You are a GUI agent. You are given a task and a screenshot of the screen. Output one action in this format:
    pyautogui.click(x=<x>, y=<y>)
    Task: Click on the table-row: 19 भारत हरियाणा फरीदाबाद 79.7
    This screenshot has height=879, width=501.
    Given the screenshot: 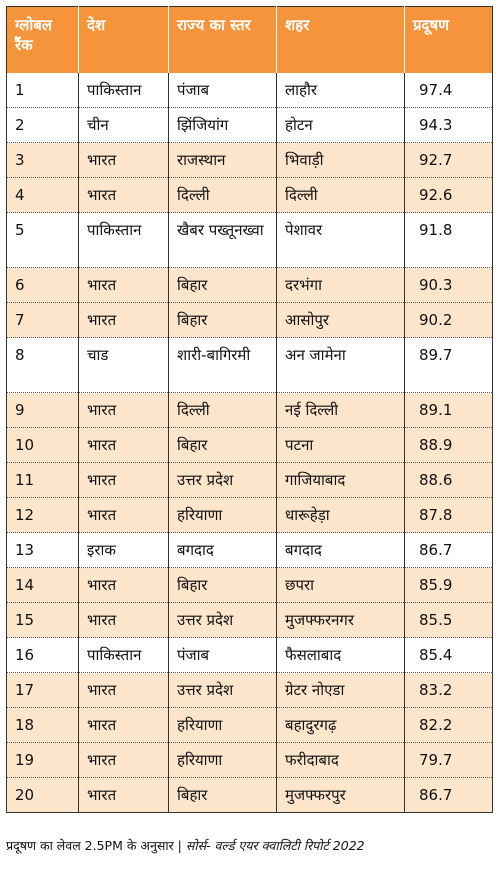 What is the action you would take?
    pyautogui.click(x=249, y=760)
    